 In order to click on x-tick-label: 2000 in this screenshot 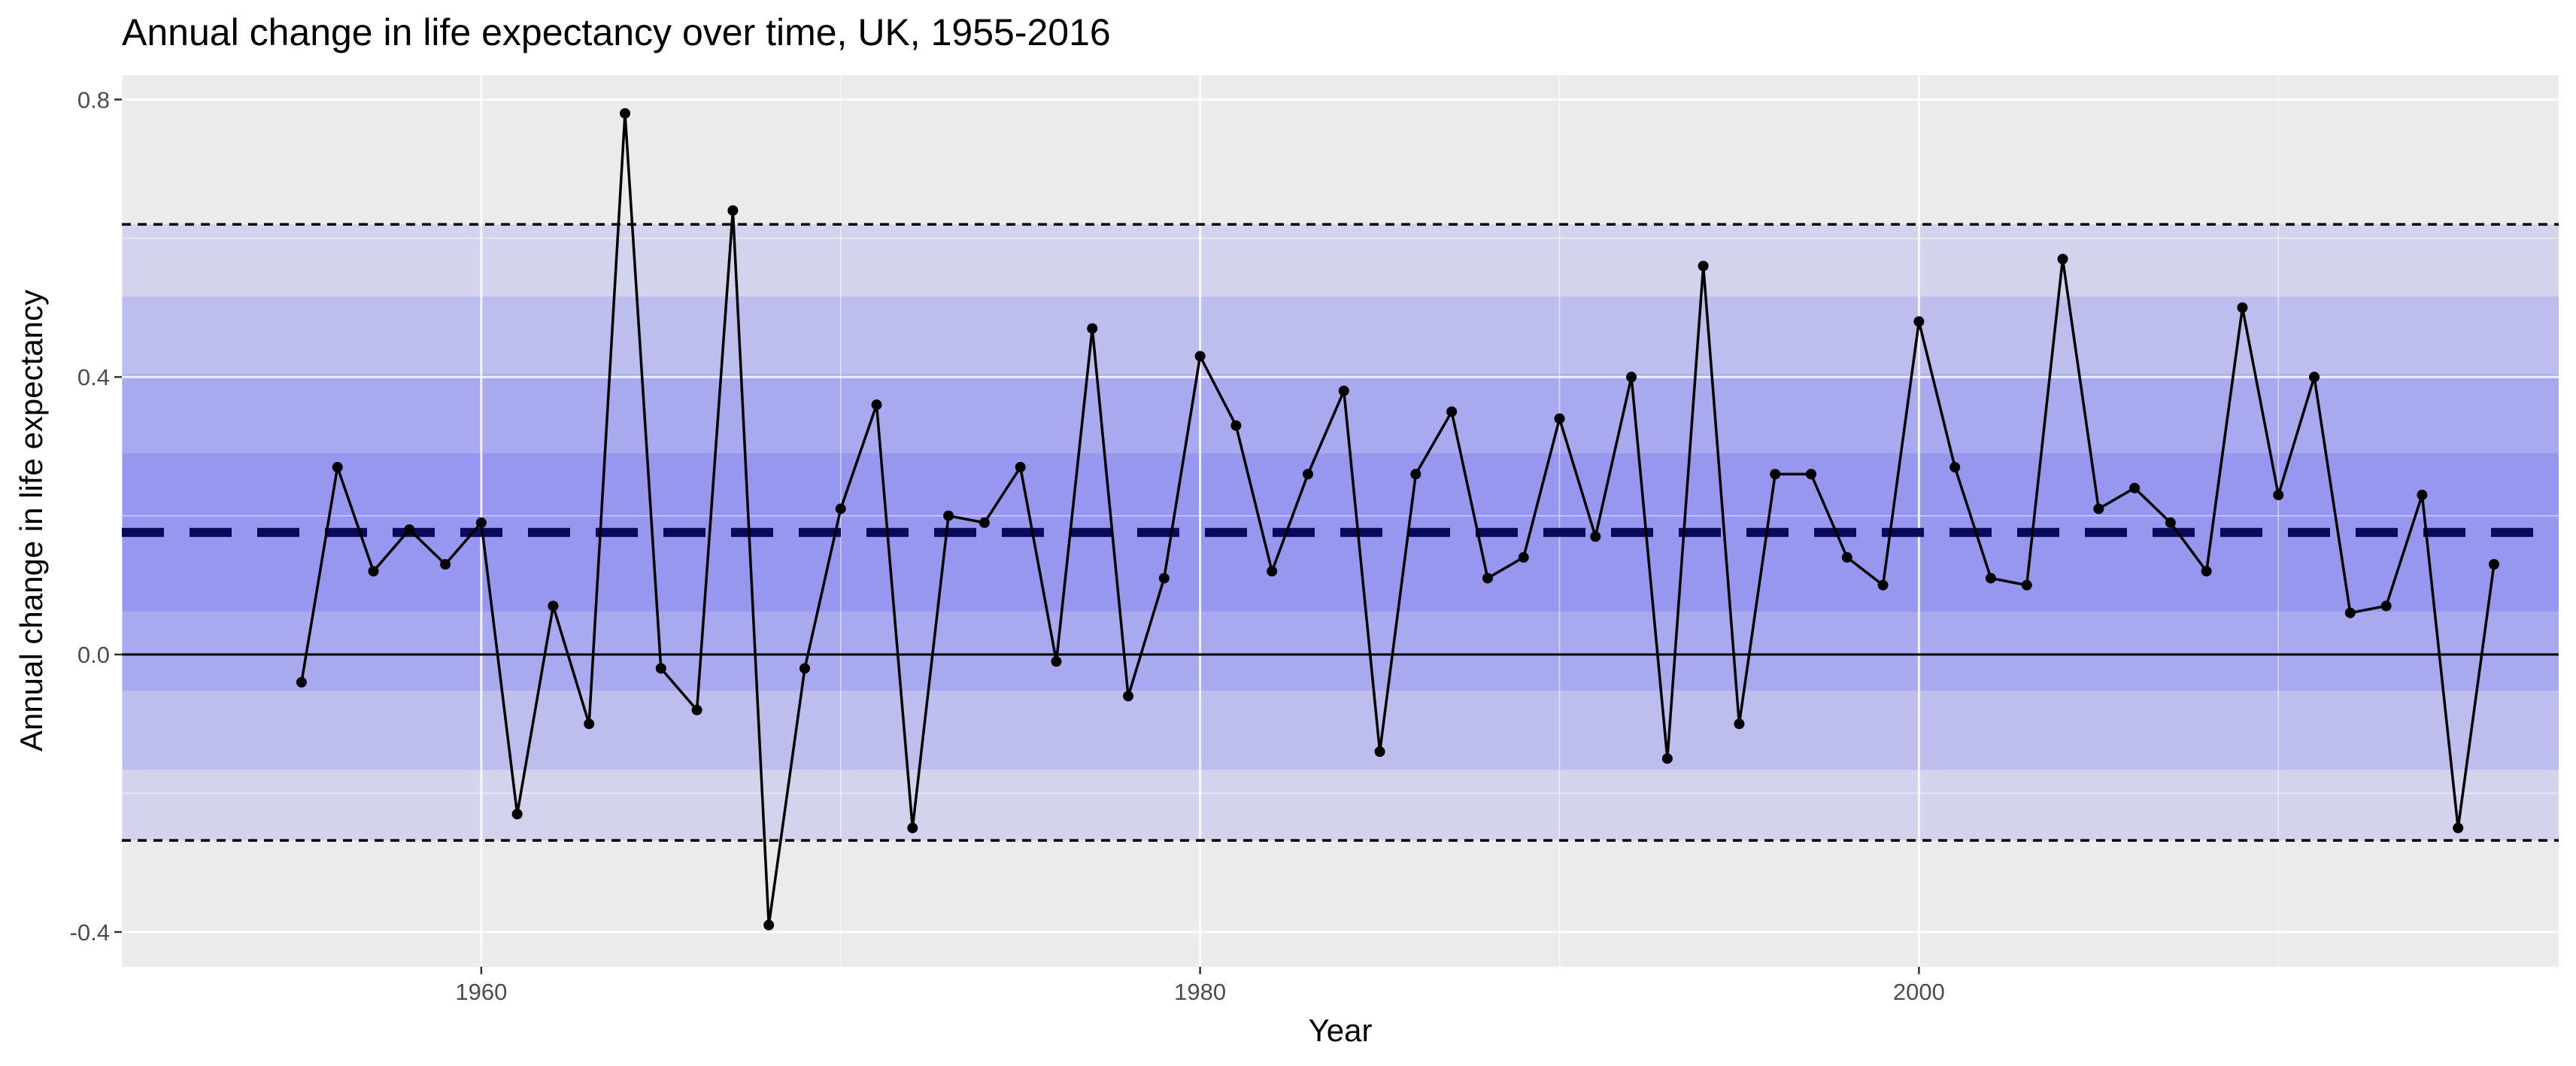, I will do `click(1919, 992)`.